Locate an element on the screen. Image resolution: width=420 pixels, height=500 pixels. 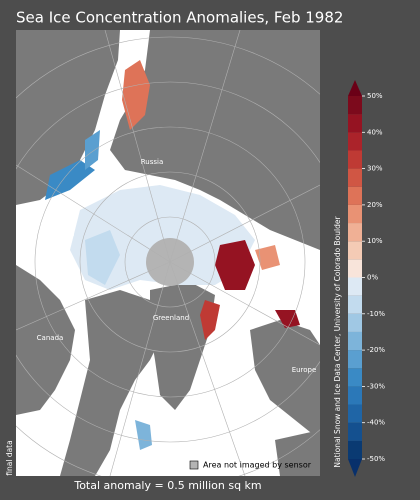
colorbar-tick-label: -30% is located at coordinates (376, 386).